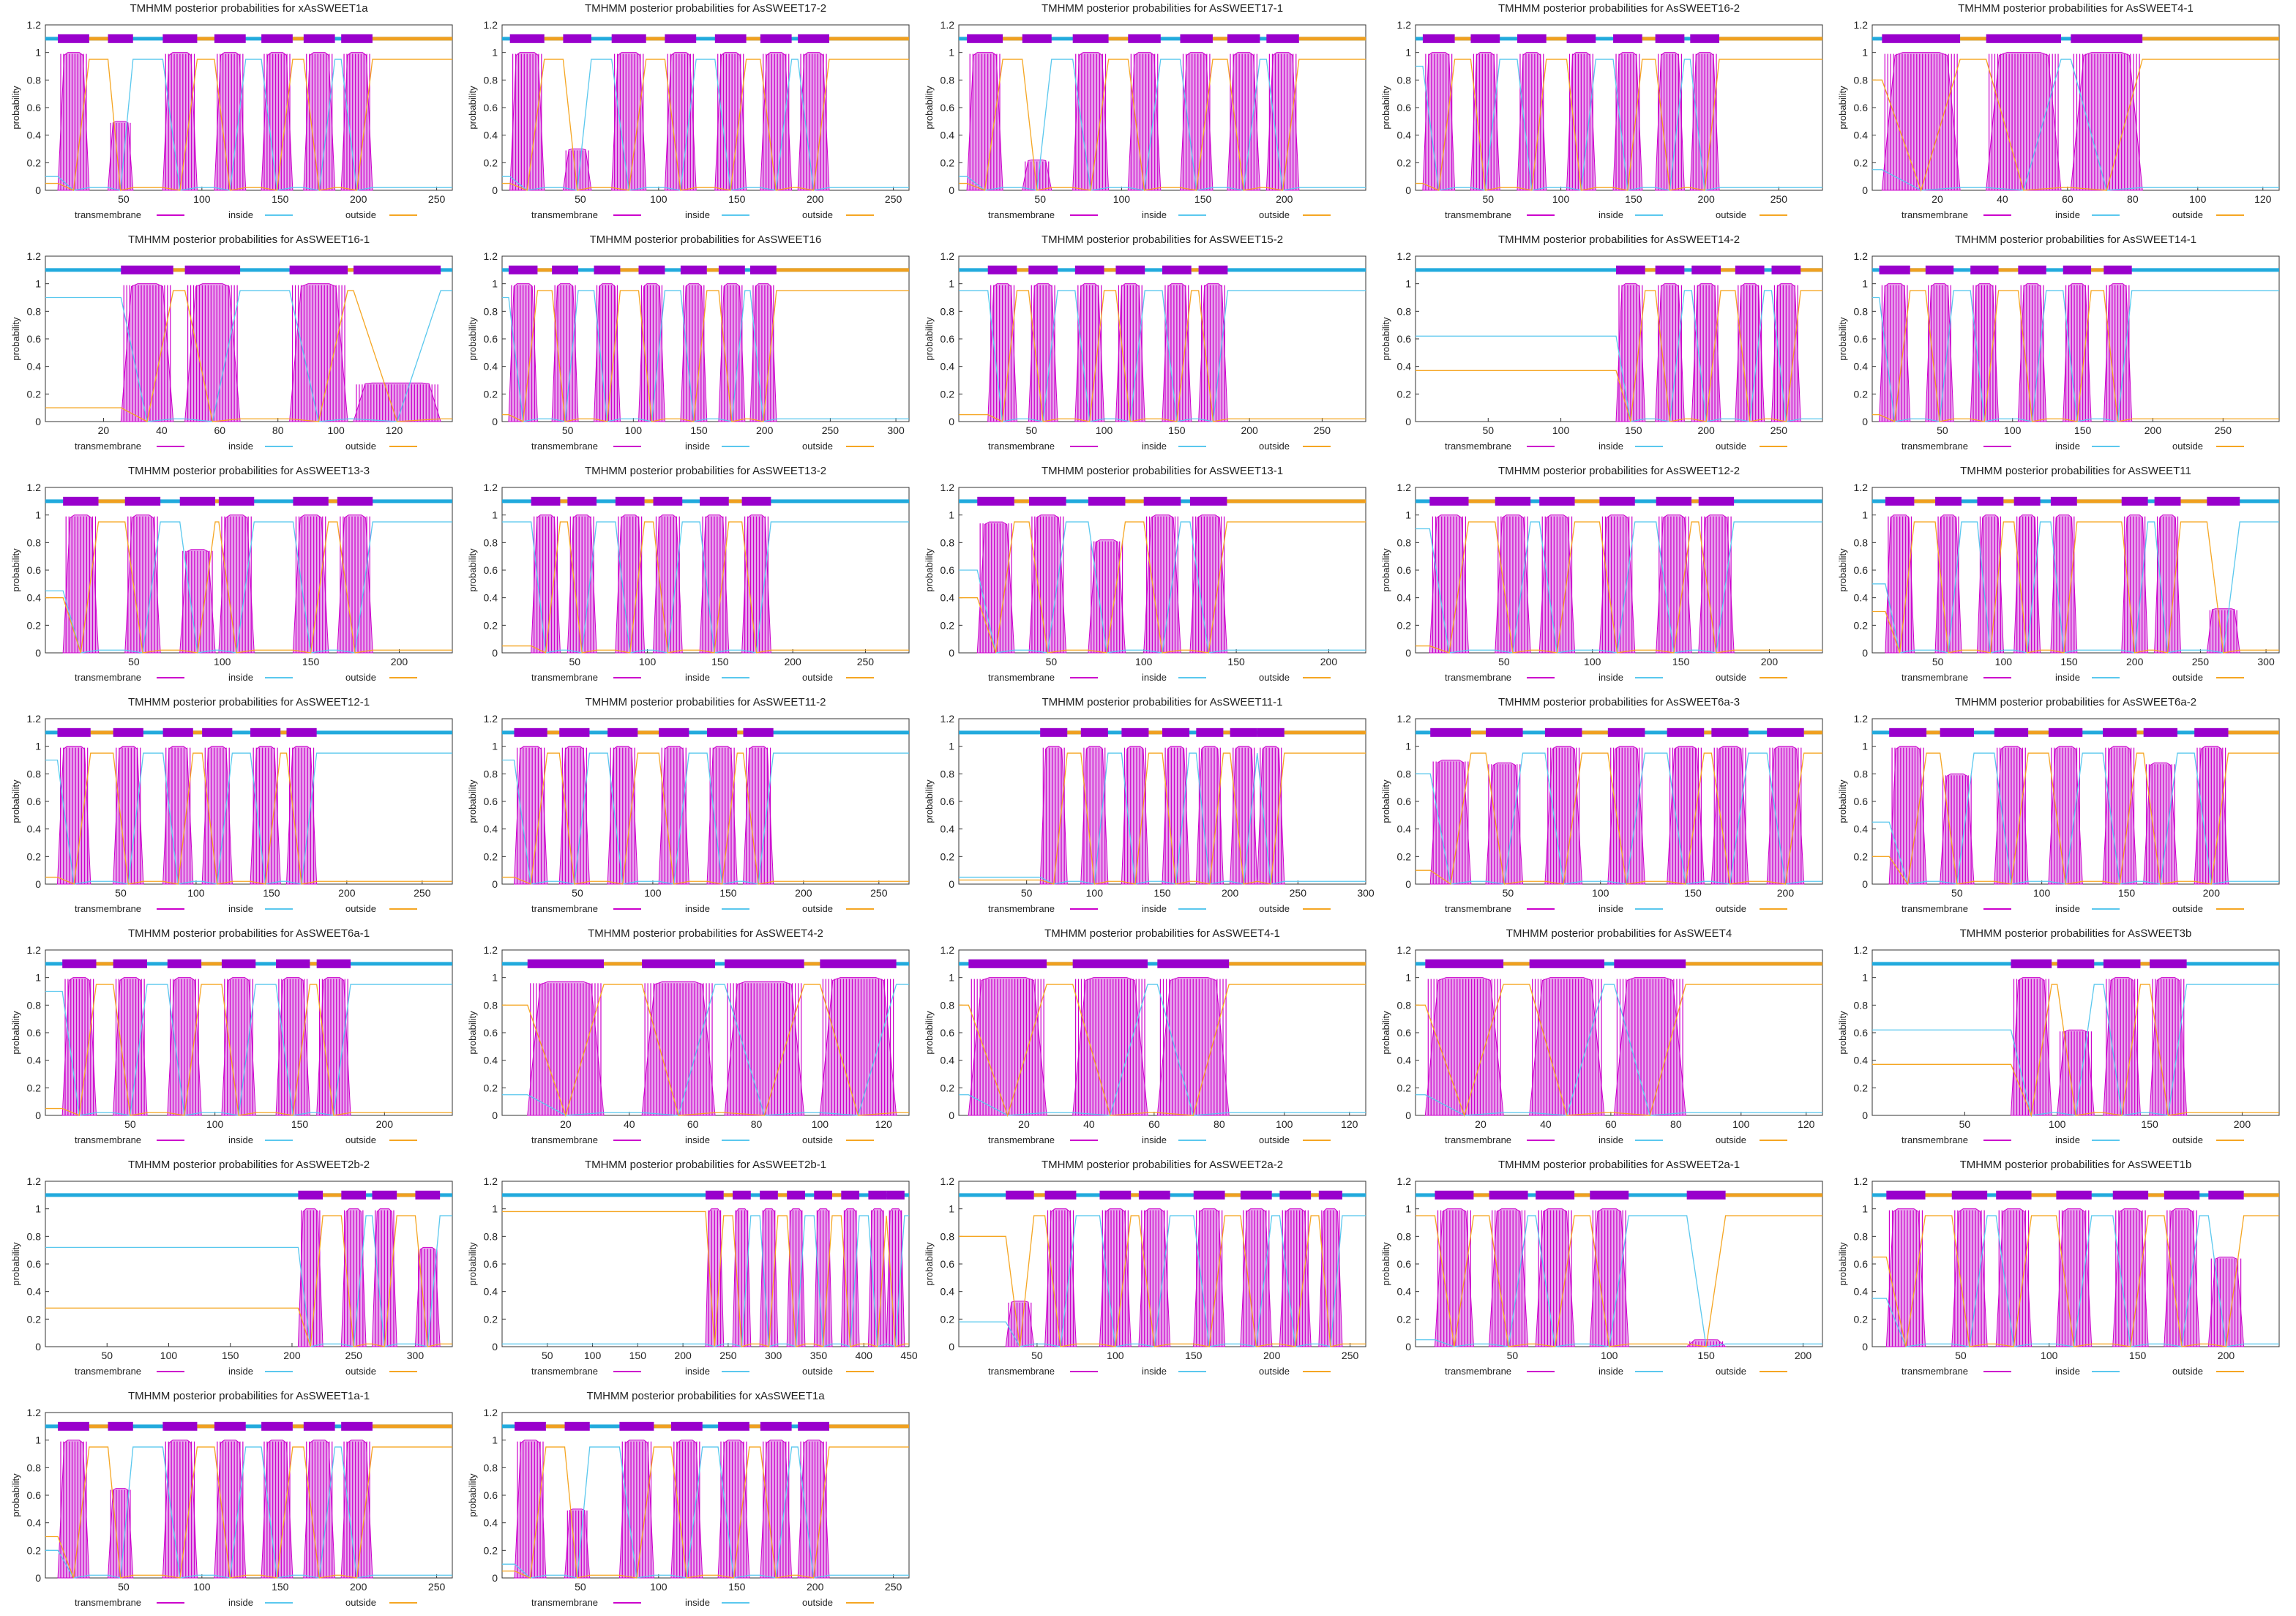  Describe the element at coordinates (1299, 893) in the screenshot. I see `x-tick-label: 250` at that location.